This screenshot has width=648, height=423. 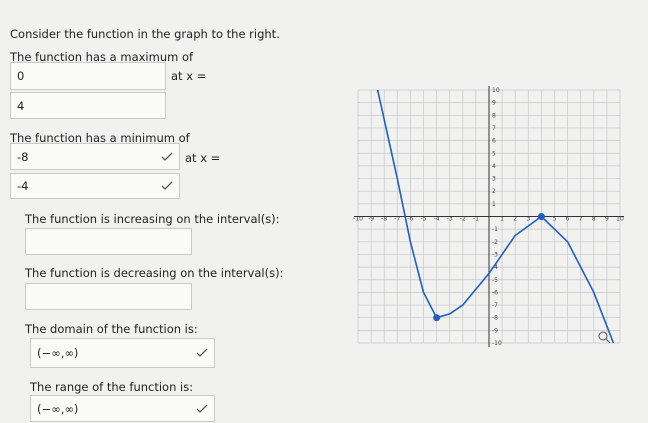 I want to click on x-tick-label: 1, so click(x=502, y=219).